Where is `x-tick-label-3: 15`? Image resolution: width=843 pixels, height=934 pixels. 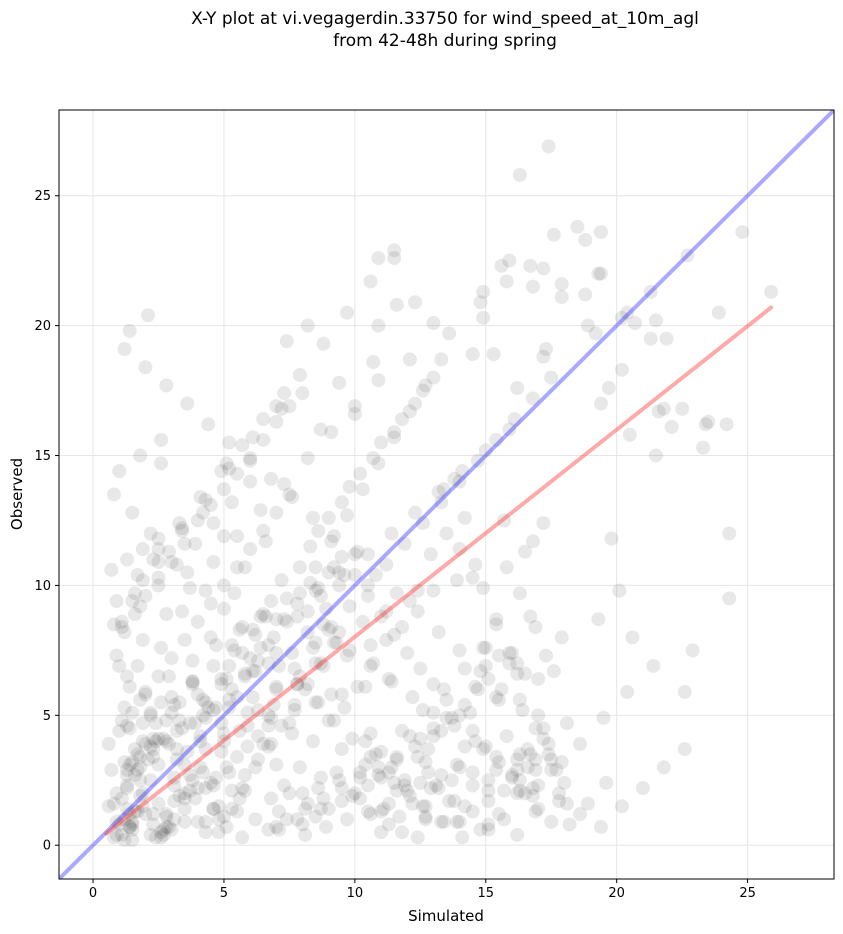
x-tick-label-3: 15 is located at coordinates (486, 893).